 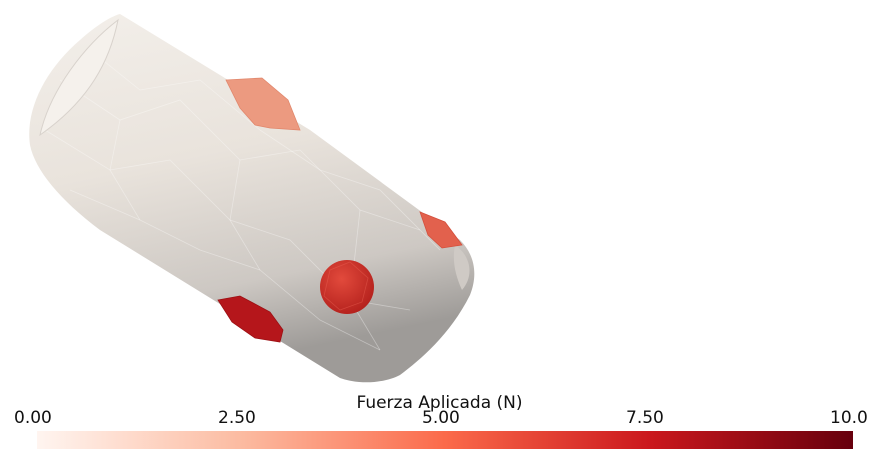 What do you see at coordinates (849, 418) in the screenshot?
I see `colorbar-tick-4: 10.0` at bounding box center [849, 418].